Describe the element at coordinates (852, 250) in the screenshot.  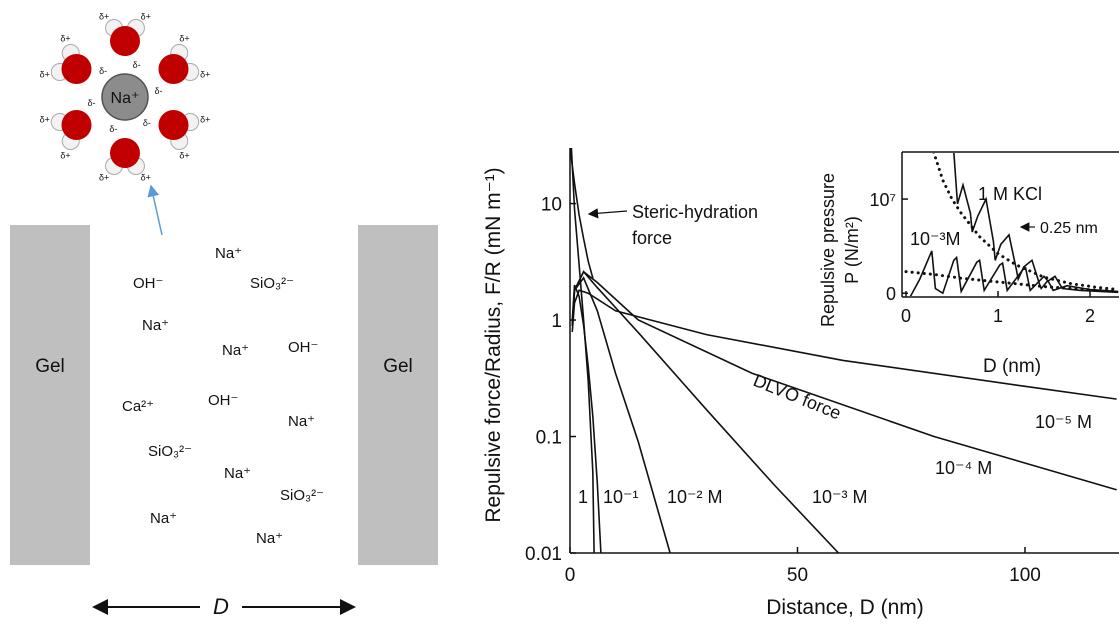
I see `y-axis-label: P (N/m²)` at that location.